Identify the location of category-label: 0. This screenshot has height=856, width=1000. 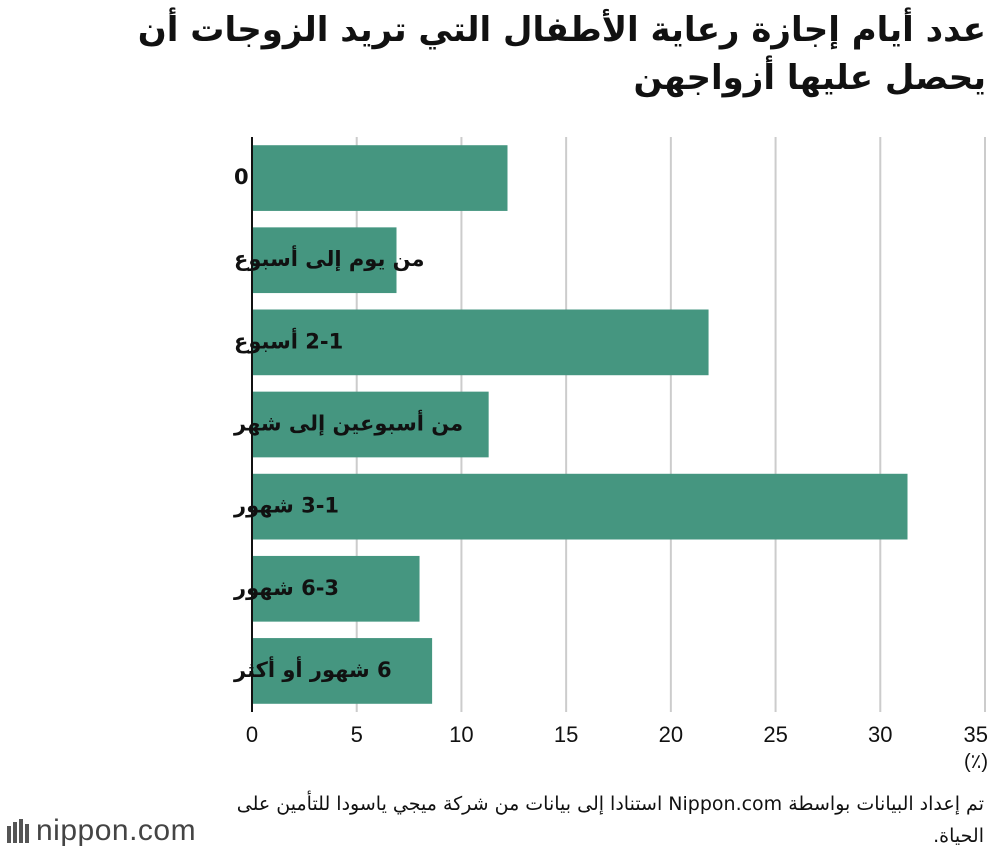
(241, 177).